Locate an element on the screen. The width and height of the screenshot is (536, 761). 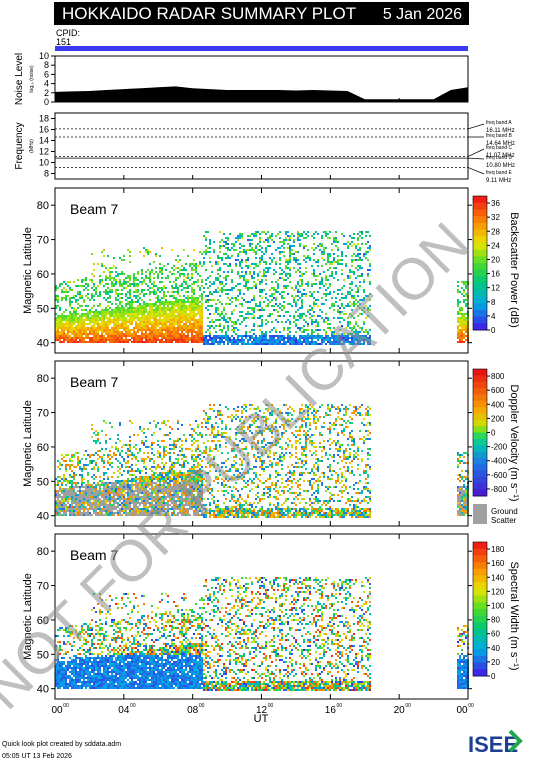
colorbar-tick-label: 16 is located at coordinates (495, 274).